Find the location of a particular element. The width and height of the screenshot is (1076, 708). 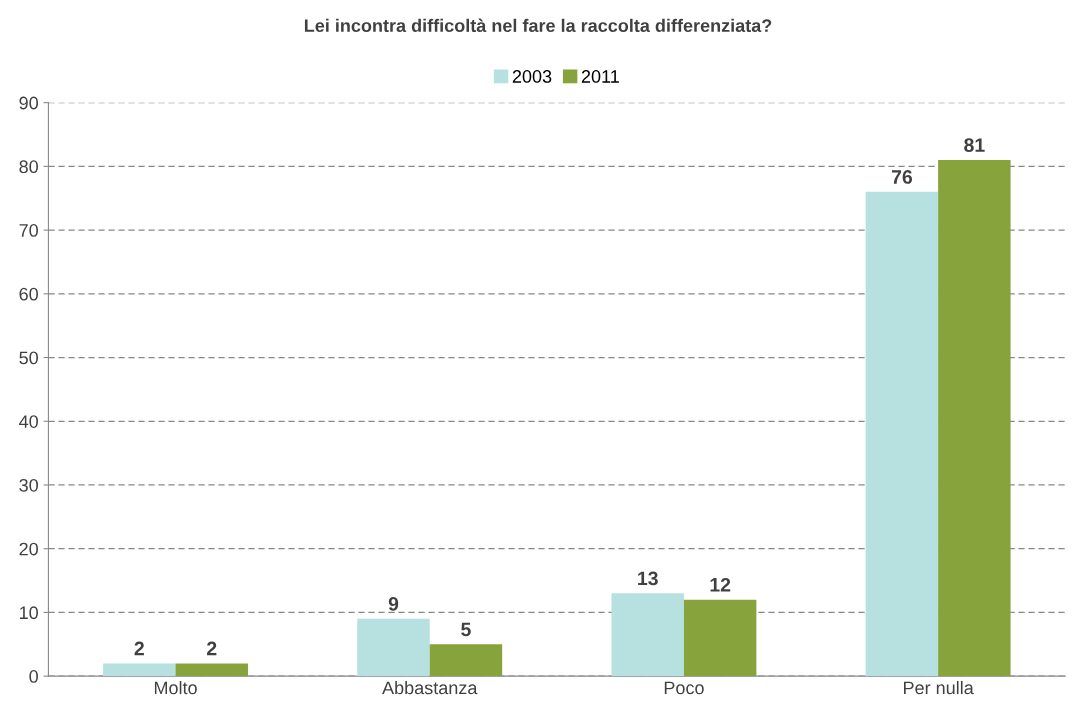

data-label: 81 is located at coordinates (974, 145).